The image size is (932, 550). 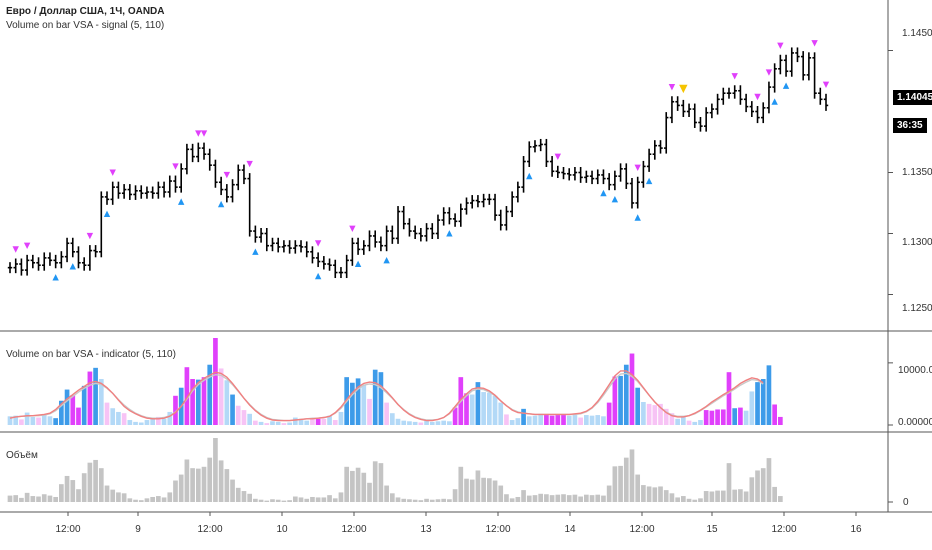 I want to click on volume-indicator-label: Объём, so click(x=22, y=455).